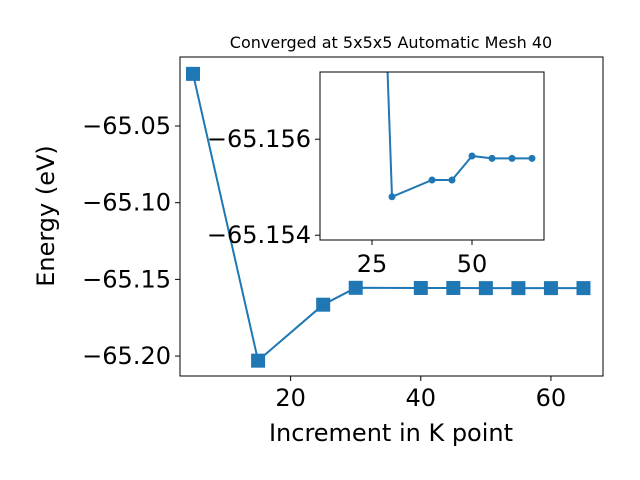 The height and width of the screenshot is (480, 640). I want to click on main-y-tick-label: −65.05, so click(126, 126).